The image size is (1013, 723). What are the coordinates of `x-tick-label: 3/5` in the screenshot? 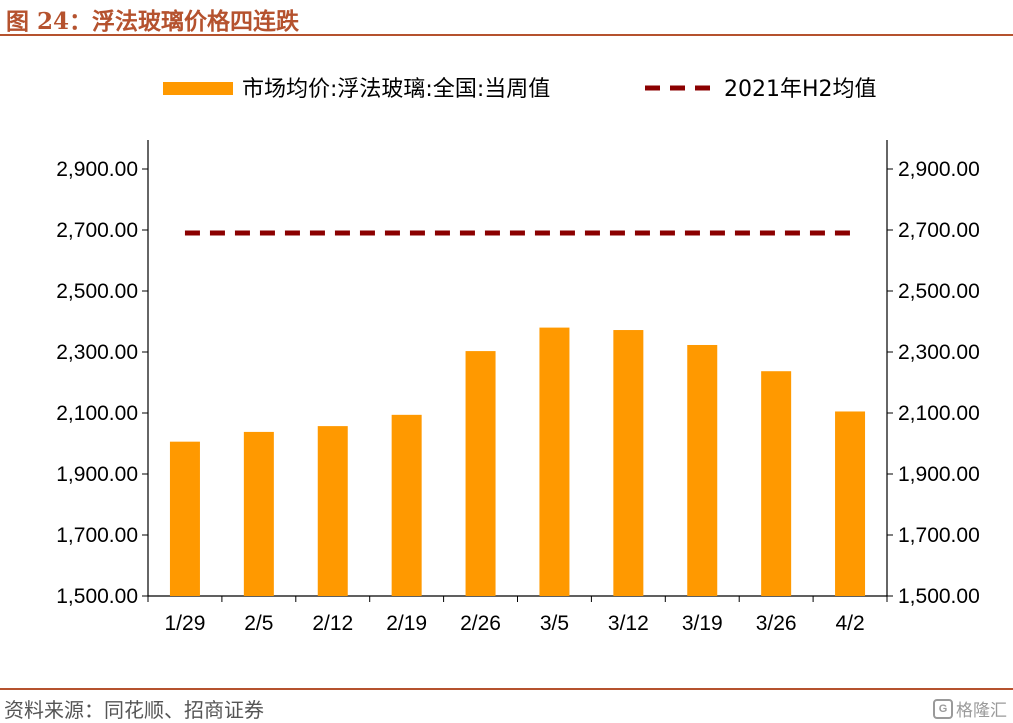 It's located at (554, 623).